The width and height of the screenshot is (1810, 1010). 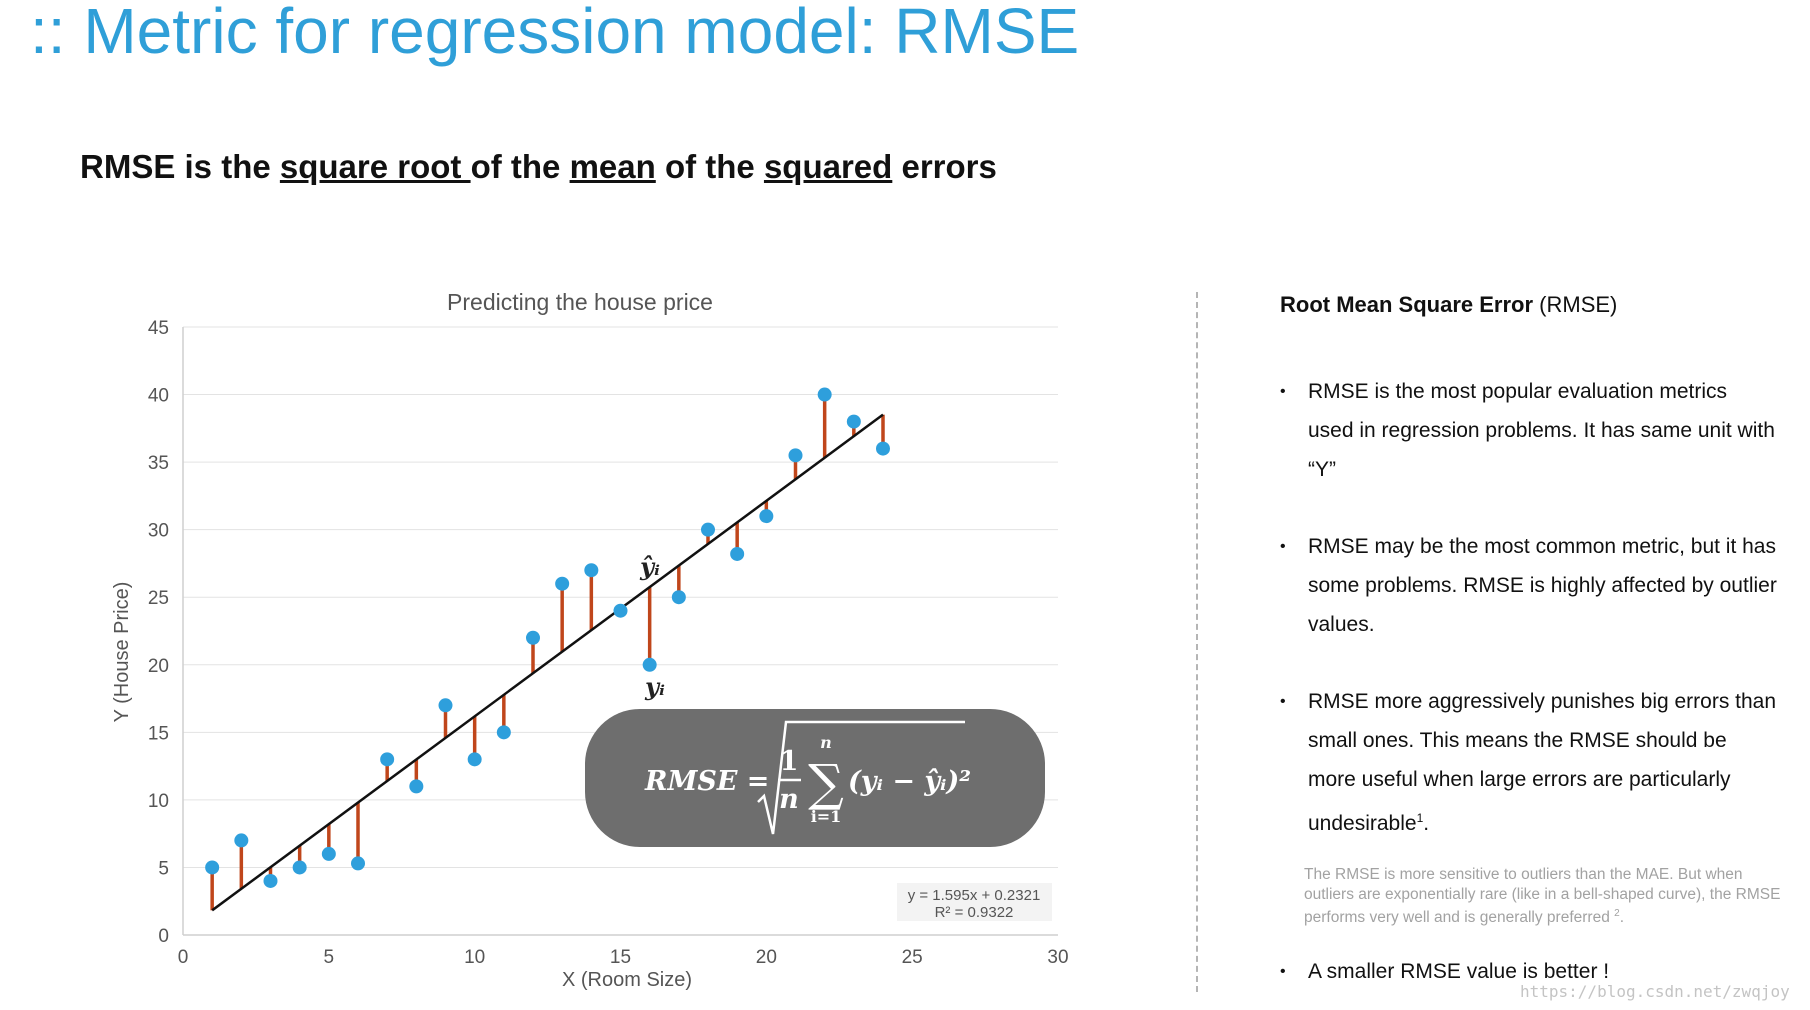 I want to click on formula-body: (yᵢ − ŷᵢ)², so click(x=909, y=781).